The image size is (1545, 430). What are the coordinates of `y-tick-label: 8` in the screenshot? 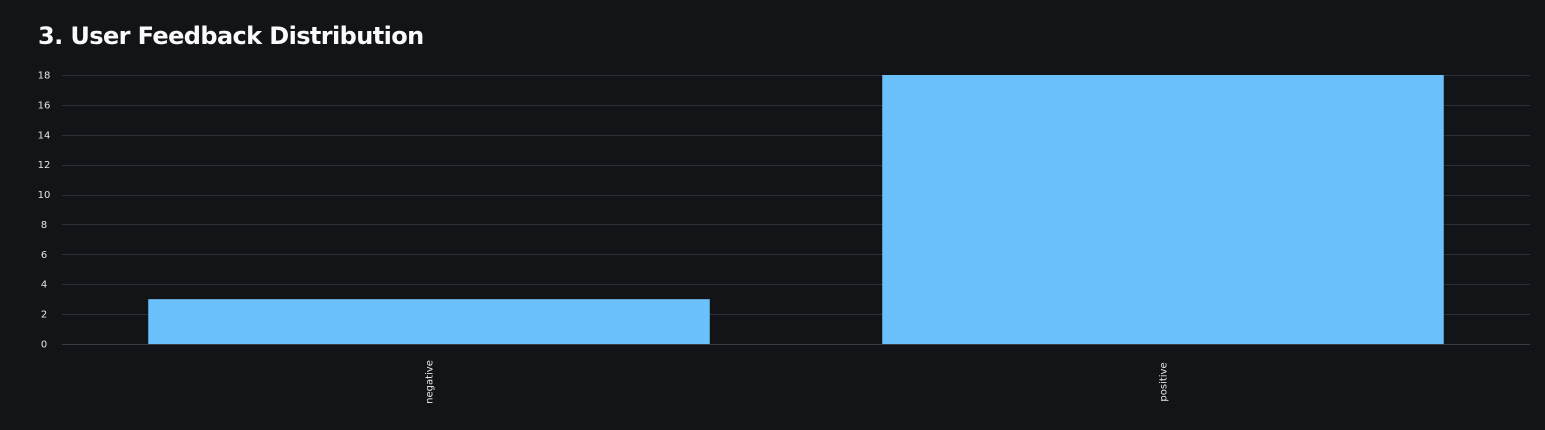 It's located at (44, 225).